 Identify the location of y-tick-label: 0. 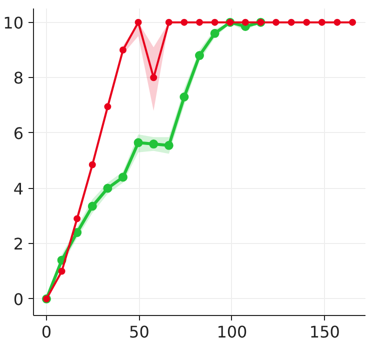
(18, 299).